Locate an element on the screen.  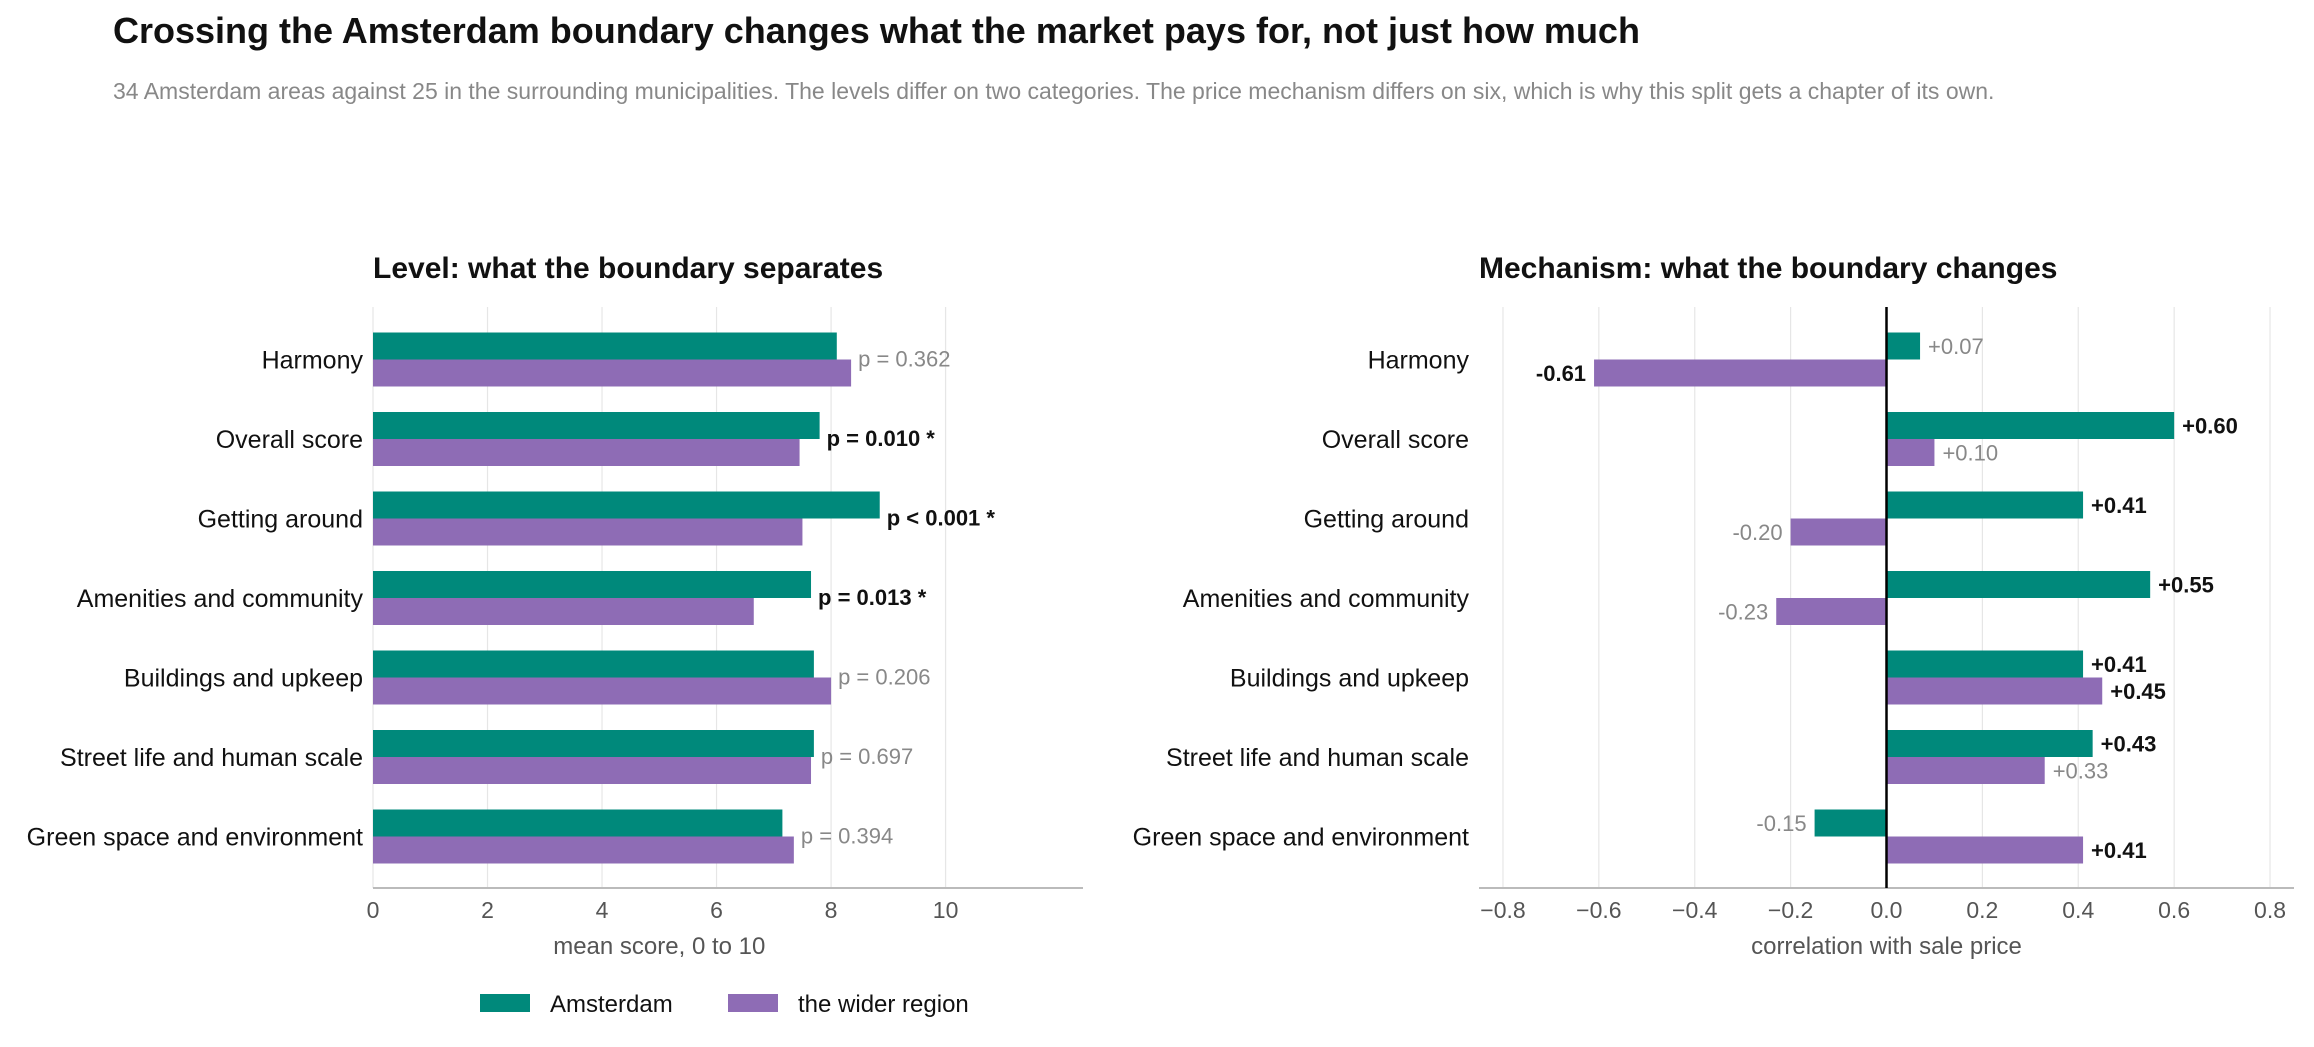
p-value-label: p < 0.001 * is located at coordinates (941, 518).